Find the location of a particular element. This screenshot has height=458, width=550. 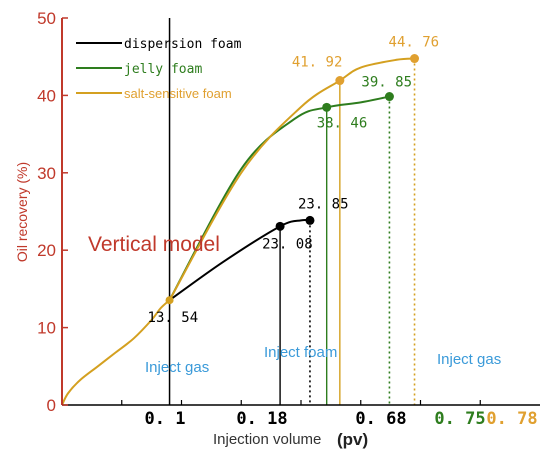

x-tick-label: 0. 68 is located at coordinates (380, 419).